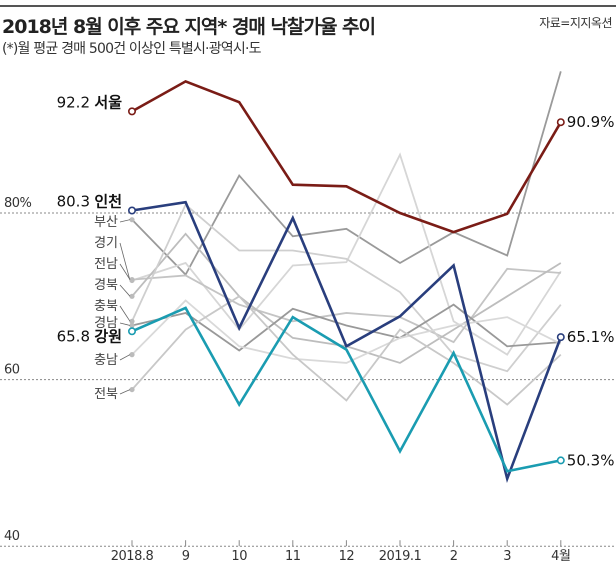 This screenshot has height=564, width=616. What do you see at coordinates (400, 556) in the screenshot?
I see `x-tick-label: 2019.1` at bounding box center [400, 556].